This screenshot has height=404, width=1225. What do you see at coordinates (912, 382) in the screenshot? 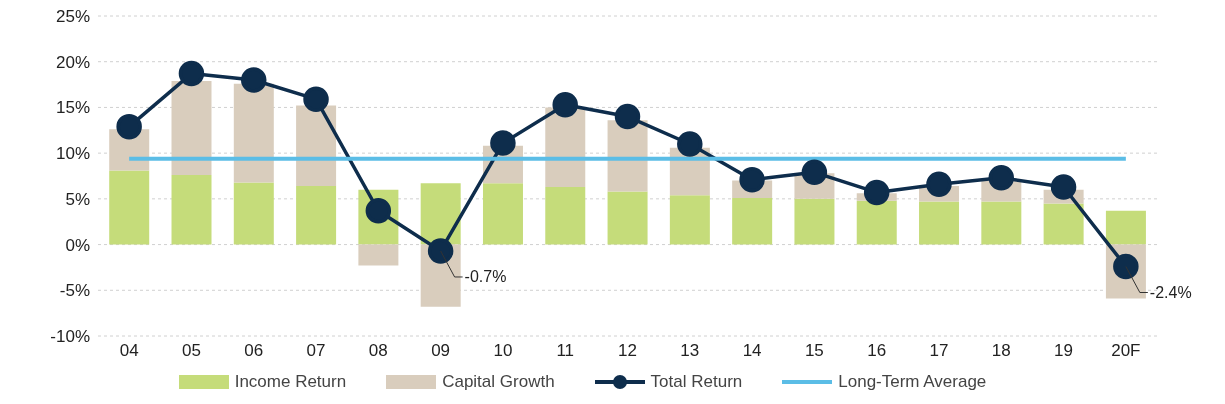
I see `legend-label: Long-Term Average` at bounding box center [912, 382].